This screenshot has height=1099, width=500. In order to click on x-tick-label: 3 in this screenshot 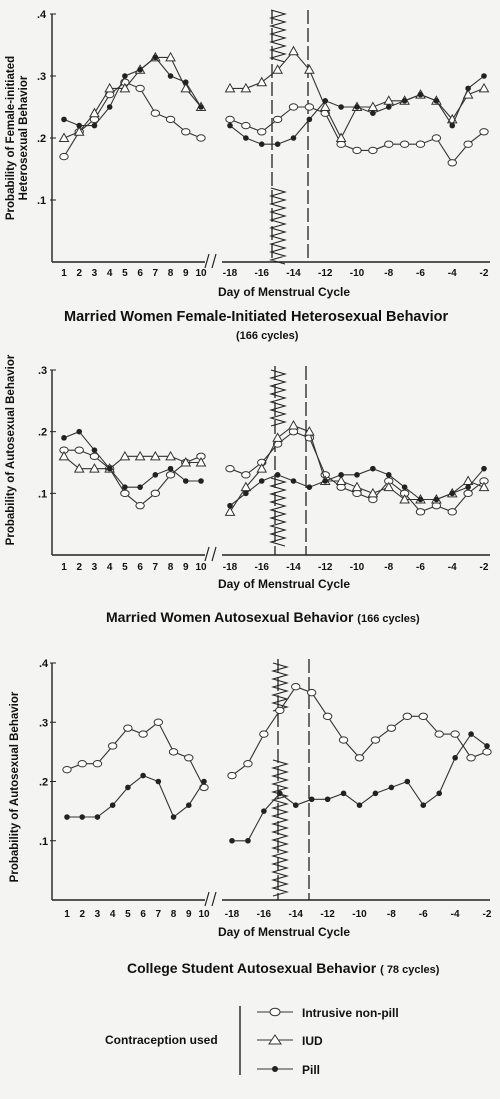, I will do `click(98, 914)`.